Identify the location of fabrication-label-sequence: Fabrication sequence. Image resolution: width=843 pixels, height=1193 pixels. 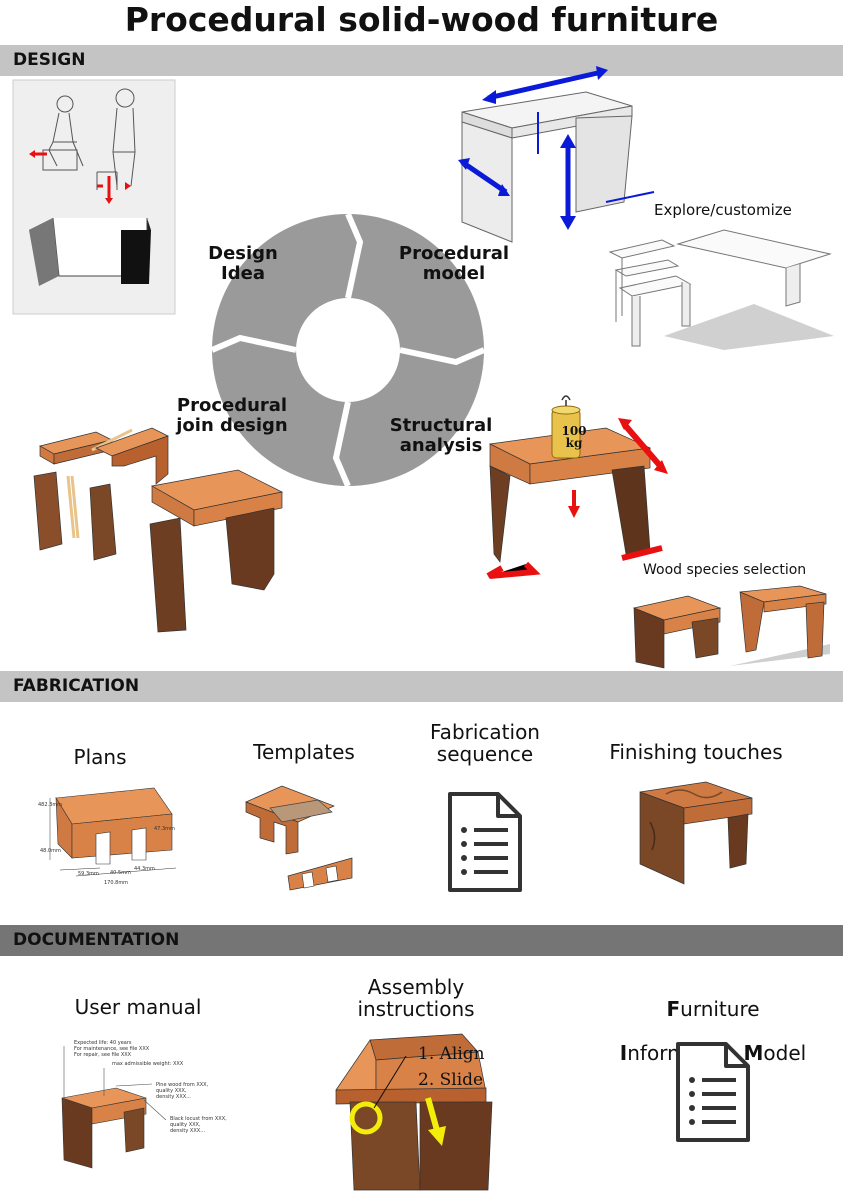
(485, 743).